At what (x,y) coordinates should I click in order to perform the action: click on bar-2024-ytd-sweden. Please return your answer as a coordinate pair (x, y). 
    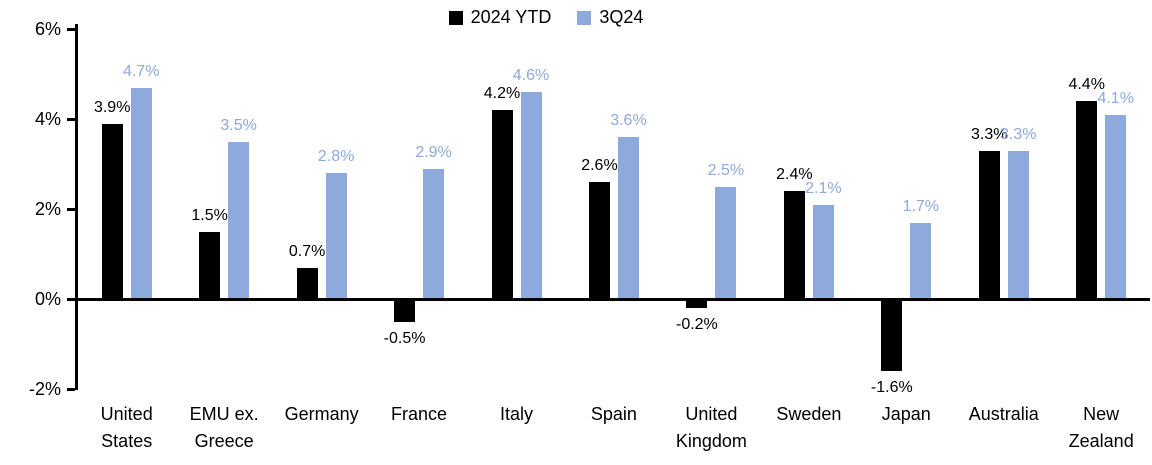
    Looking at the image, I should click on (794, 245).